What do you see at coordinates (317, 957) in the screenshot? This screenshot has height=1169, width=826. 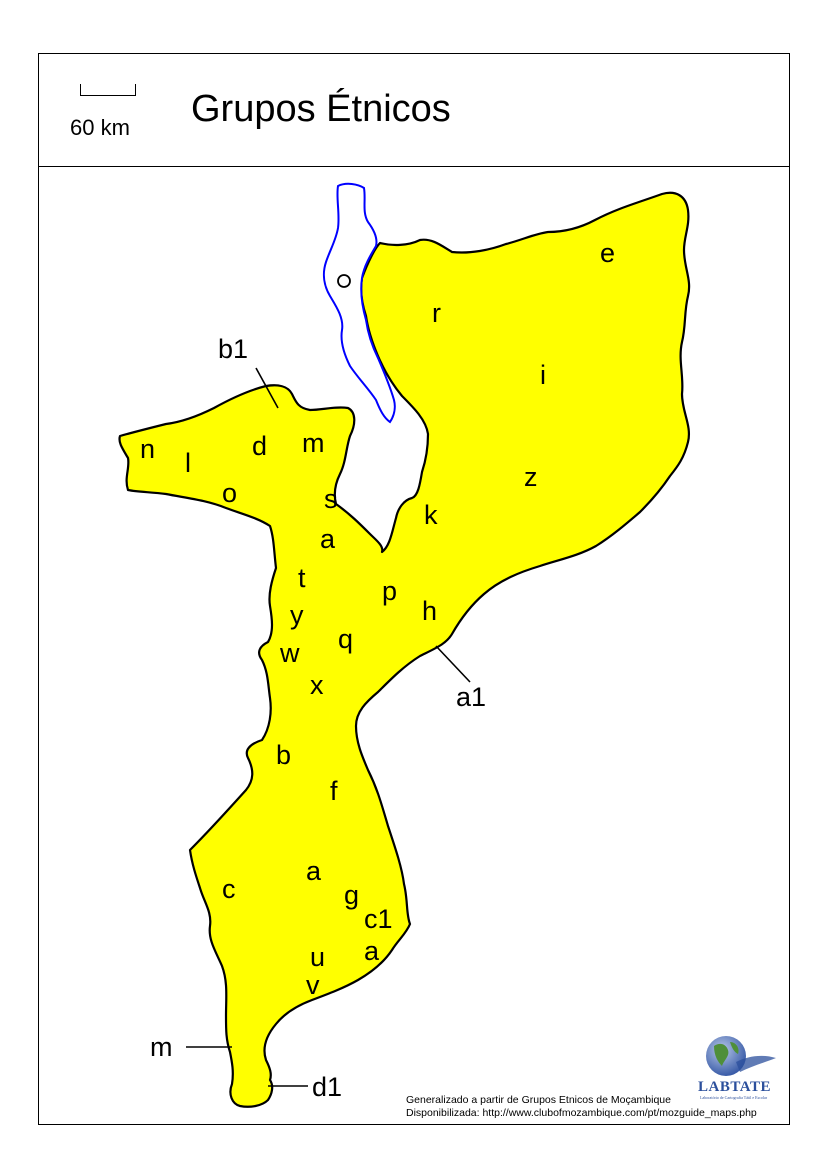 I see `label-u: u` at bounding box center [317, 957].